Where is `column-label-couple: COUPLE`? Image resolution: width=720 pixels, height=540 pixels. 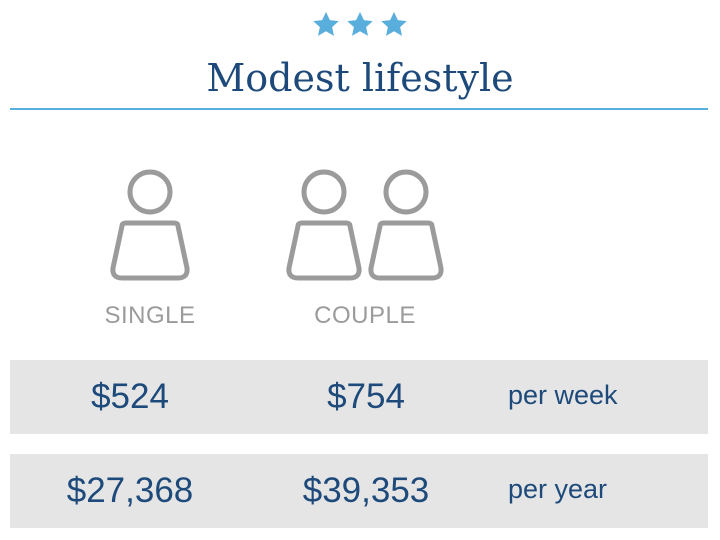
column-label-couple: COUPLE is located at coordinates (365, 315).